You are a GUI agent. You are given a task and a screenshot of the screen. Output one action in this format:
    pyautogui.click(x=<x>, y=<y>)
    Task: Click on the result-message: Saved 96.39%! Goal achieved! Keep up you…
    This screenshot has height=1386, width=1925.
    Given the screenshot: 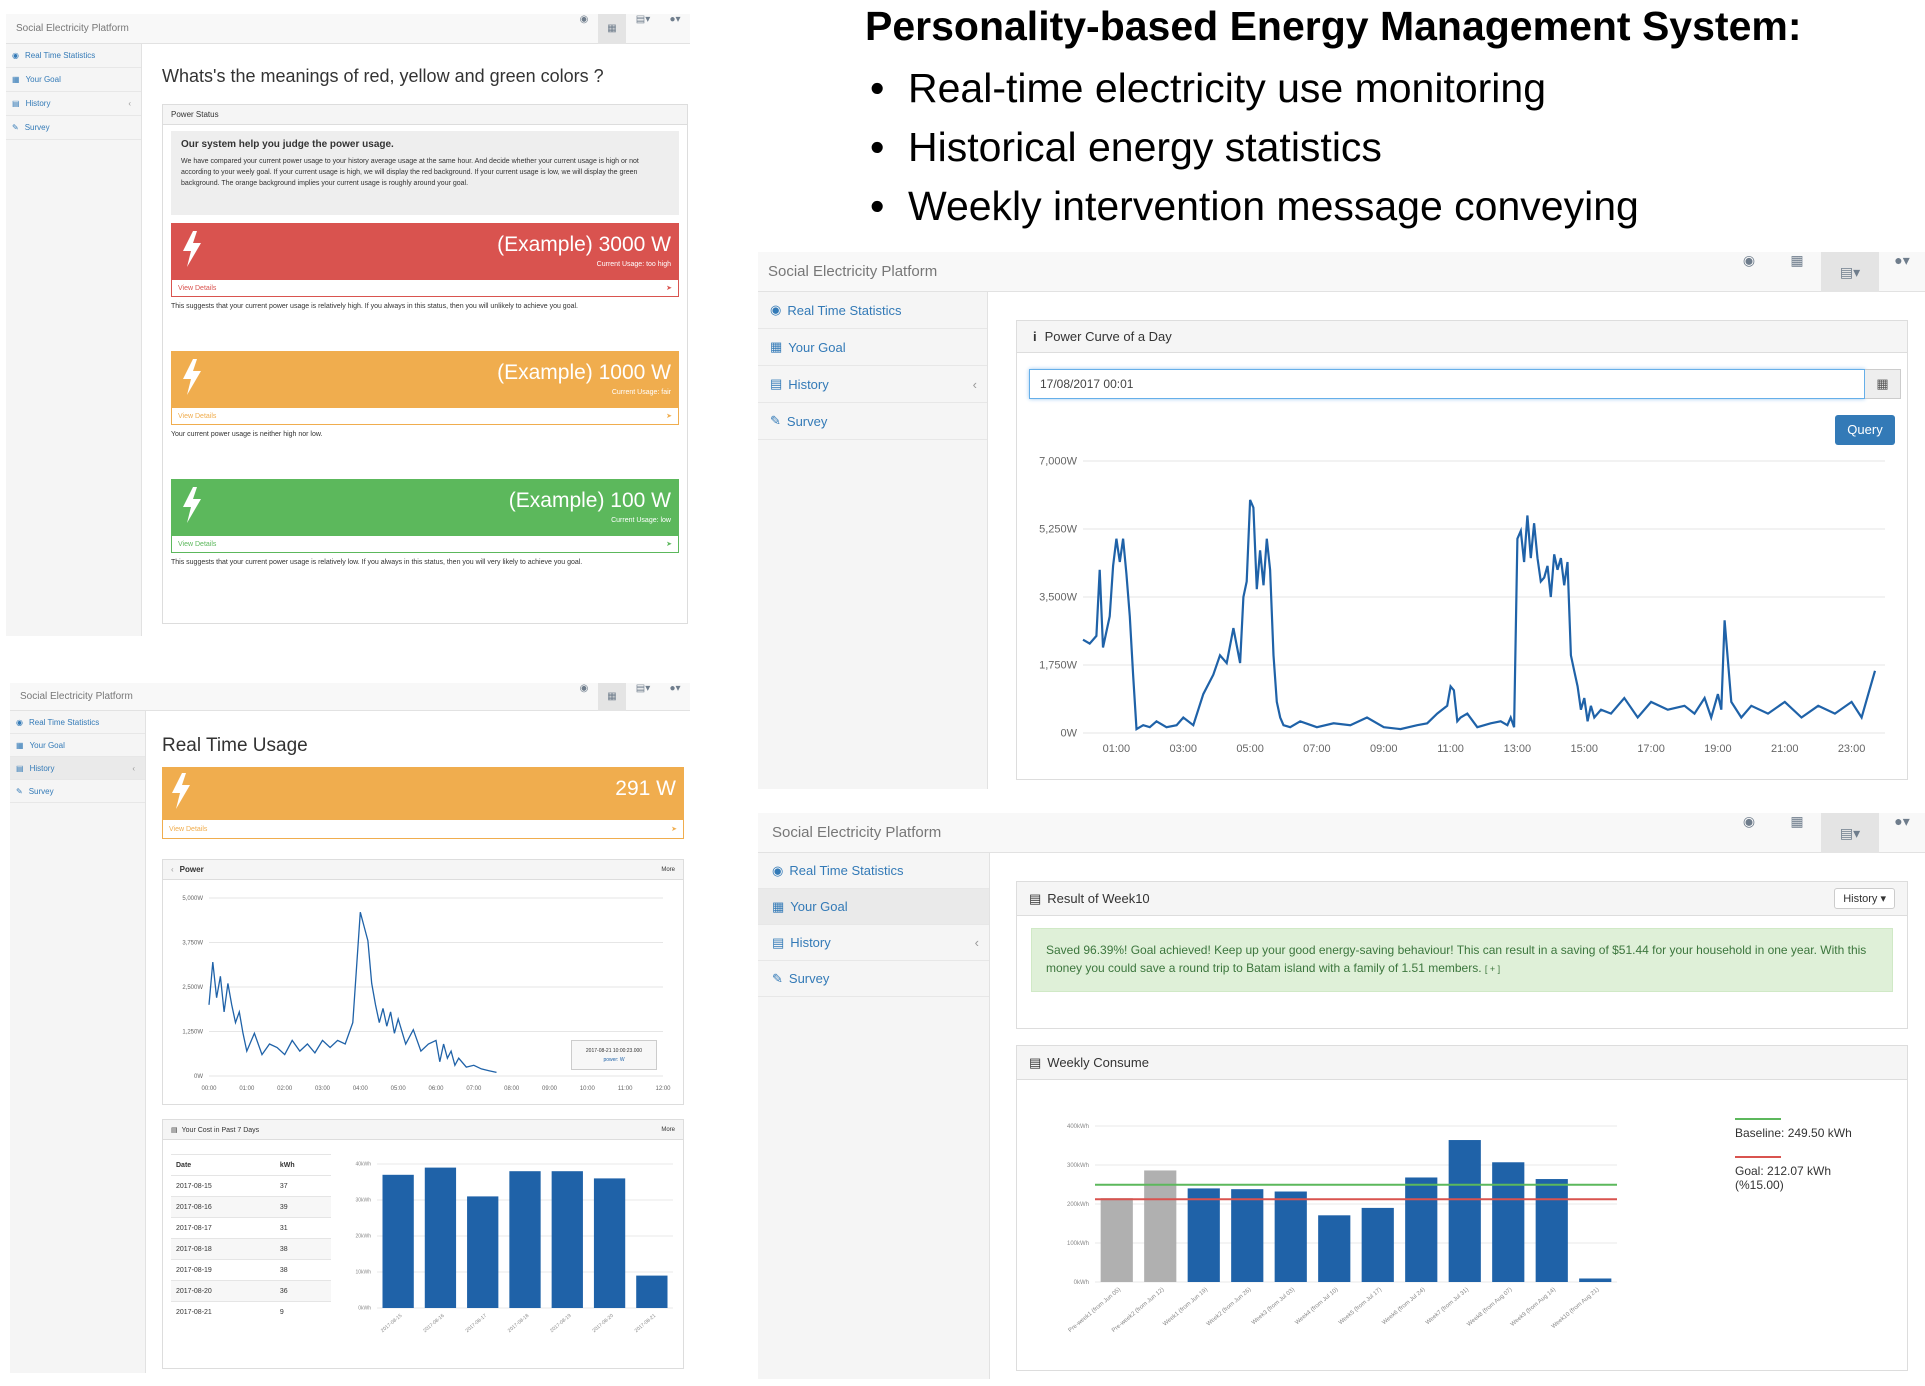 What is the action you would take?
    pyautogui.click(x=1462, y=960)
    